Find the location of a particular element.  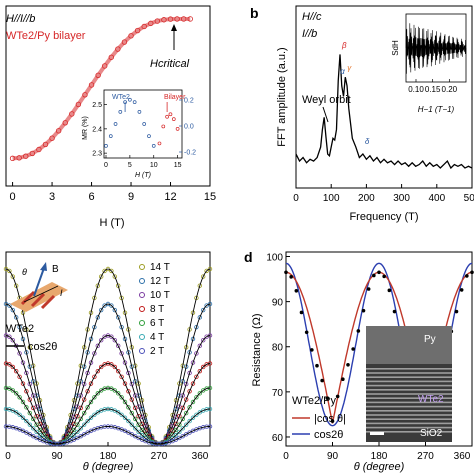

panel-c-x-tick-label: 360 is located at coordinates (200, 456).